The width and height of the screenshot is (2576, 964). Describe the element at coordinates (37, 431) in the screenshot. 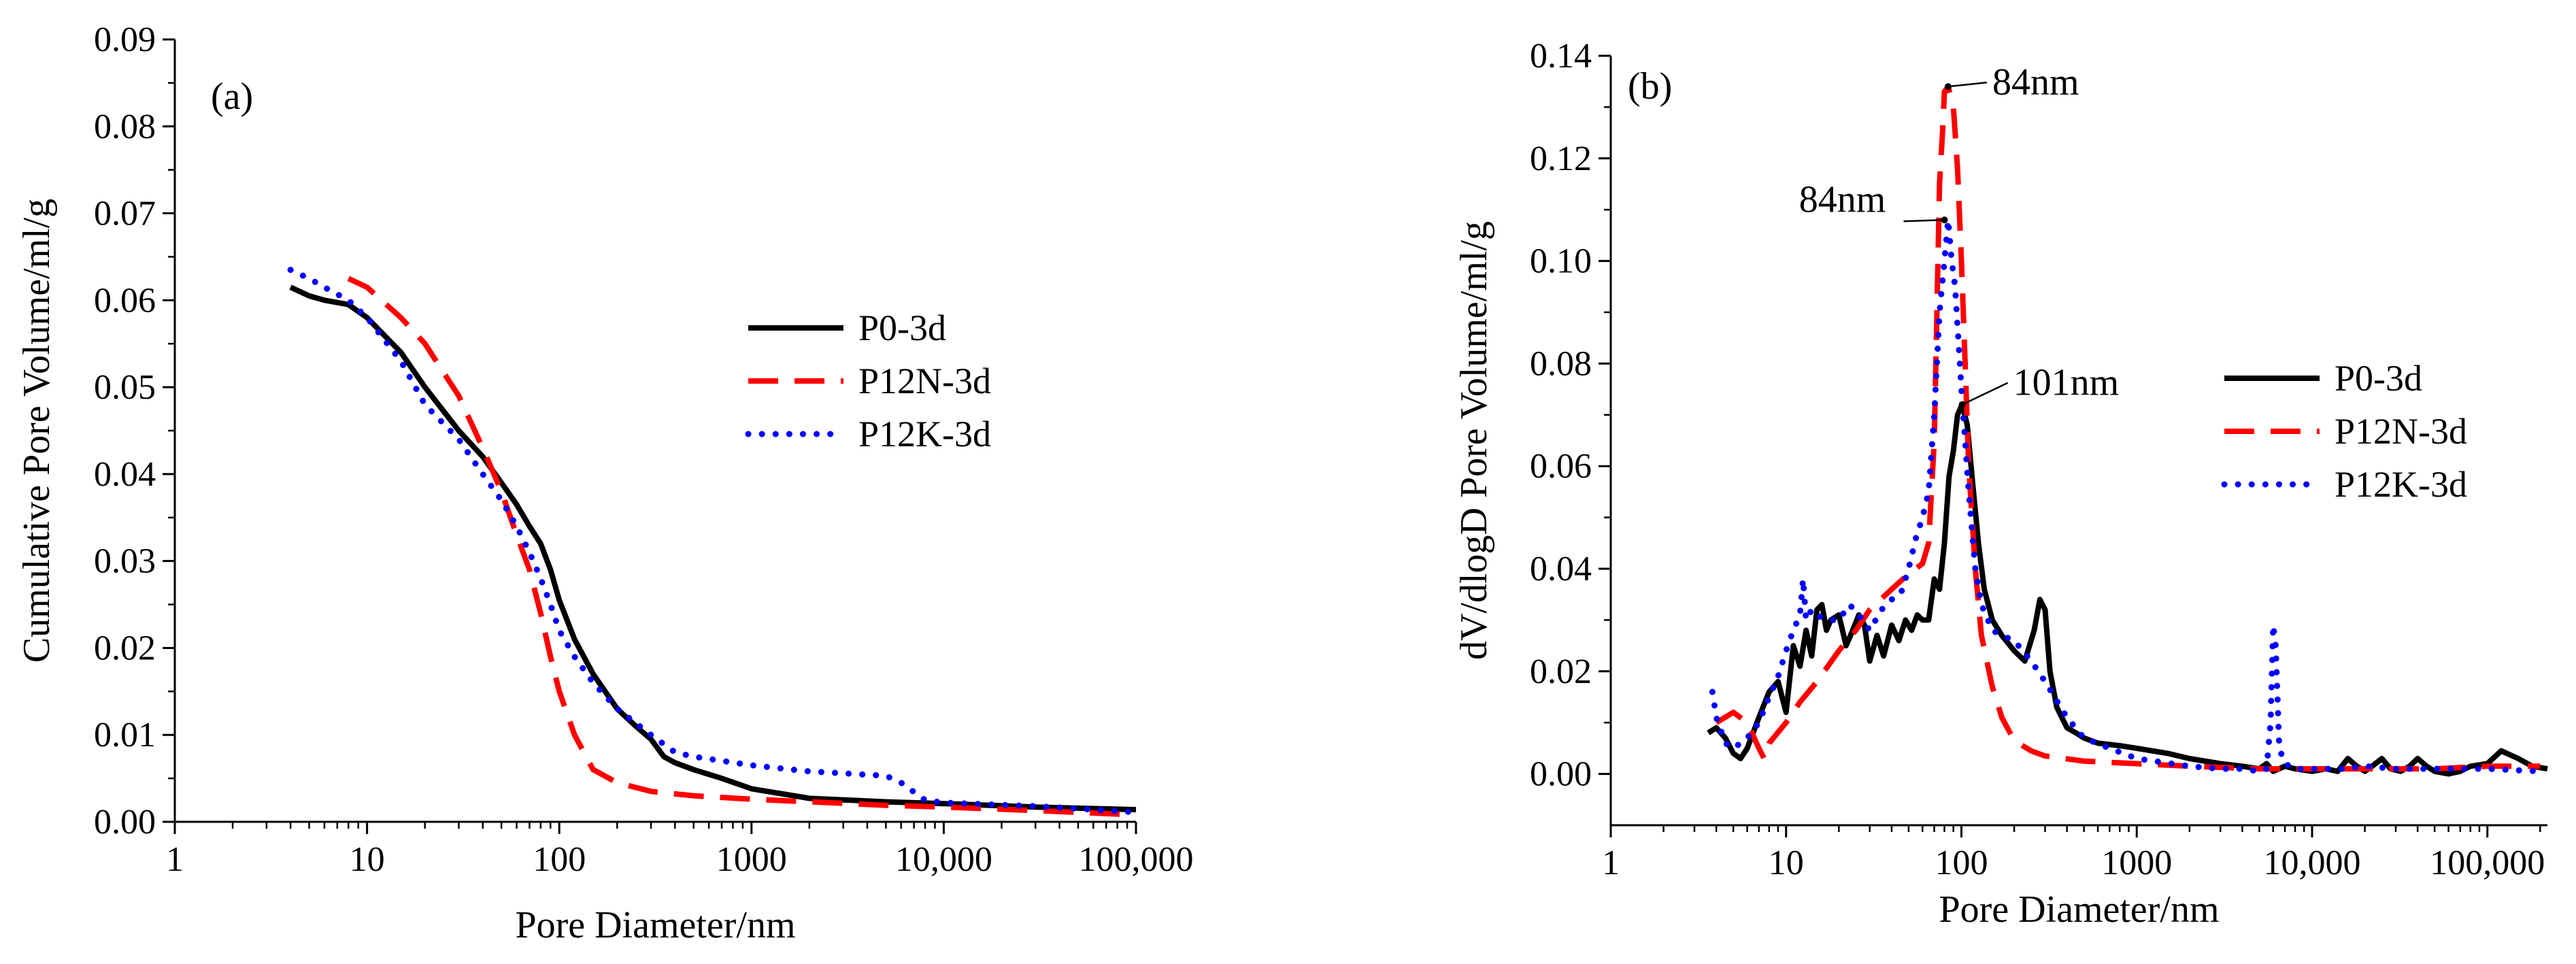

I see `y-axis-label: Cumulative Pore Volume/ml/g` at that location.